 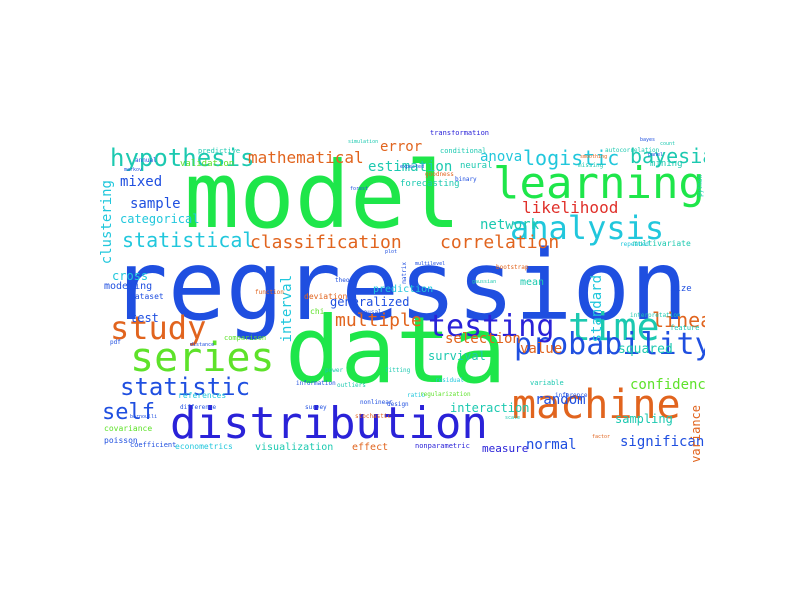 What do you see at coordinates (370, 447) in the screenshot?
I see `word-effect: effect` at bounding box center [370, 447].